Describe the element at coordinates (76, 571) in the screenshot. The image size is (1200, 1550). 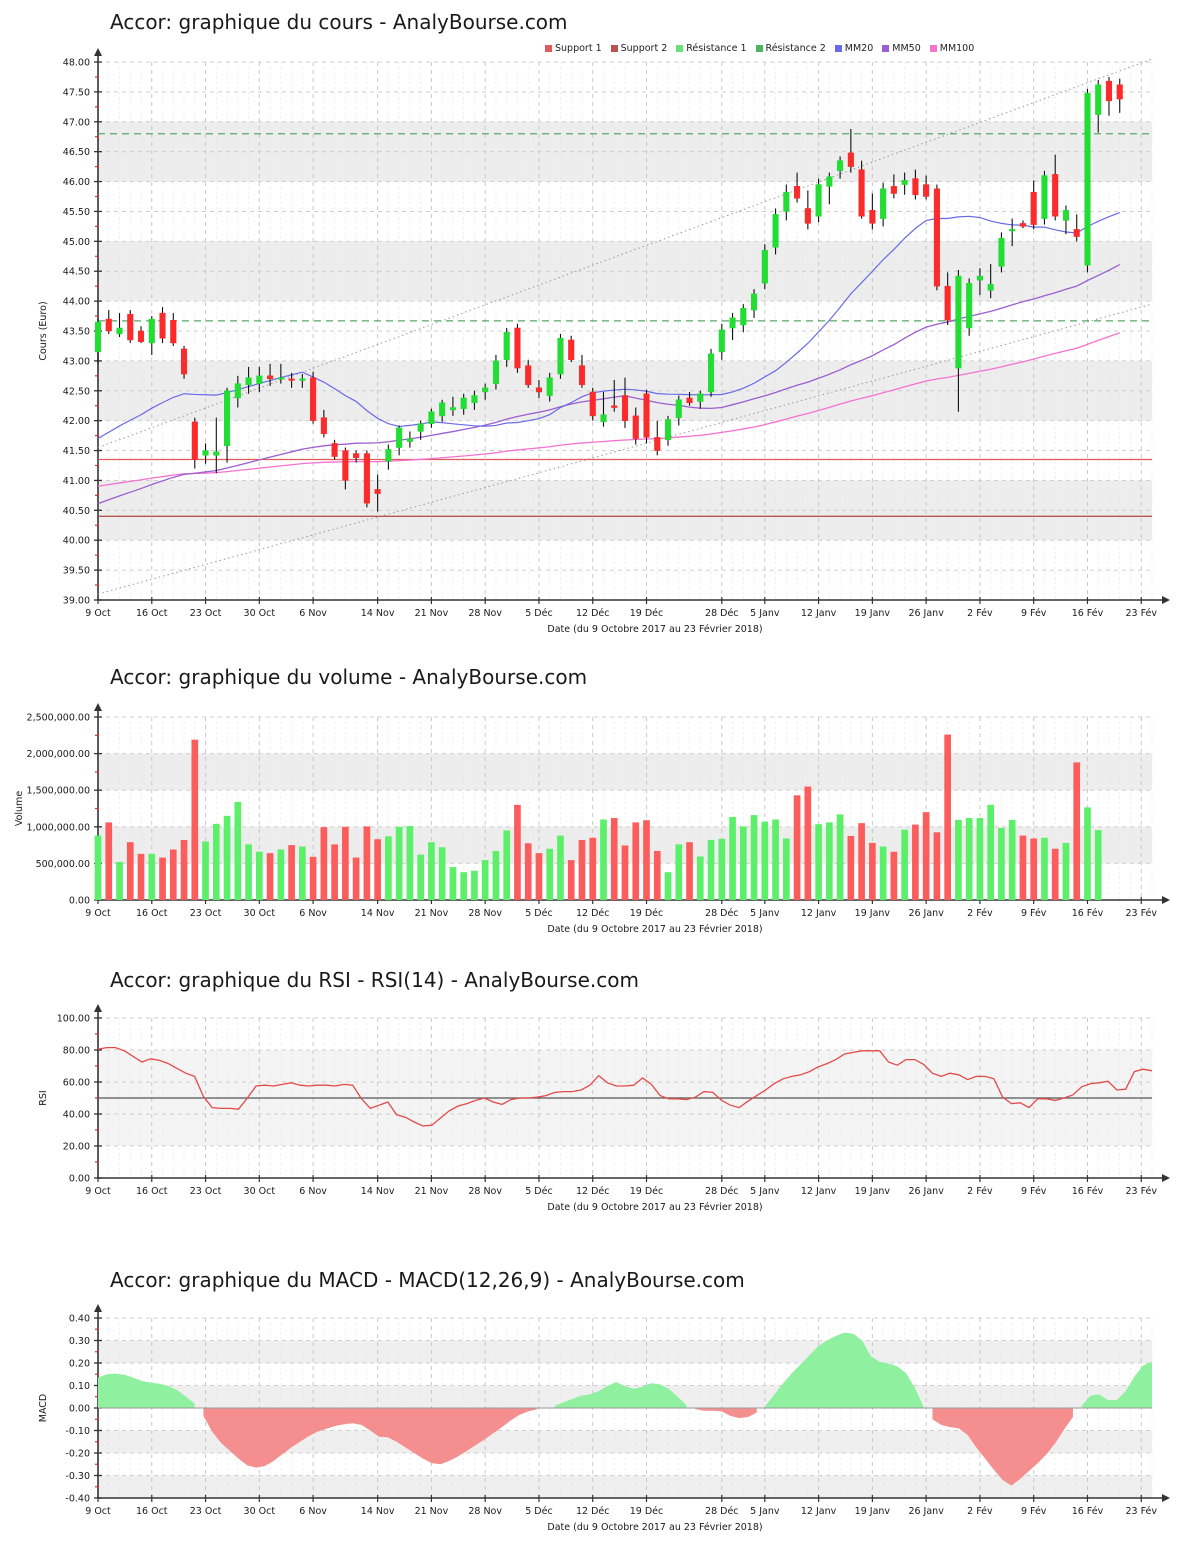
I see `y-tick-label: 39.50` at that location.